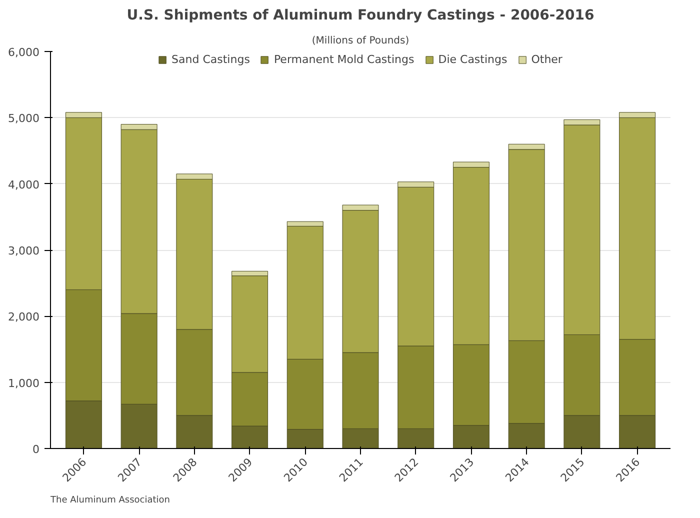  Describe the element at coordinates (24, 52) in the screenshot. I see `y-tick-label: 6,000` at that location.